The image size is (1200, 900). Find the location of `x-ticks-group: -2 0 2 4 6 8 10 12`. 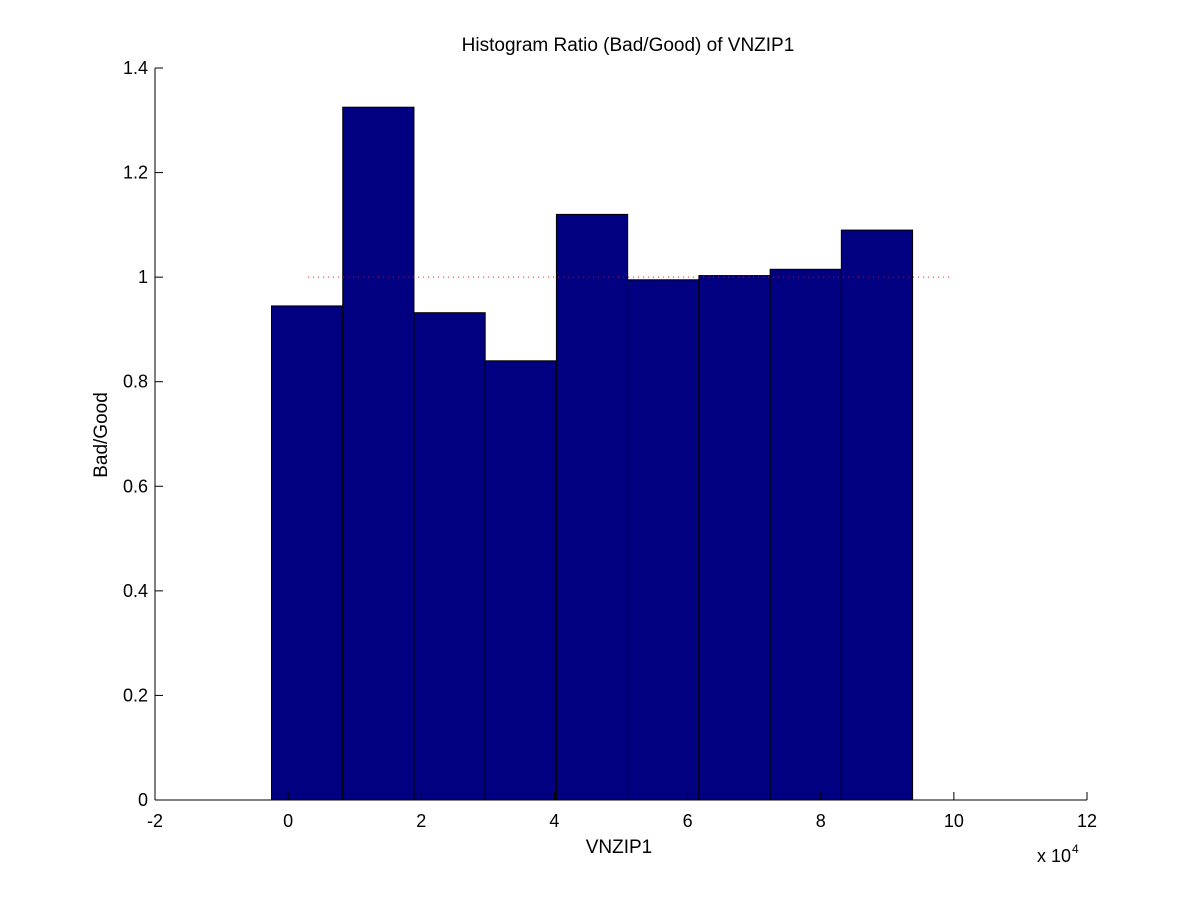

x-ticks-group: -2 0 2 4 6 8 10 12 is located at coordinates (622, 811).